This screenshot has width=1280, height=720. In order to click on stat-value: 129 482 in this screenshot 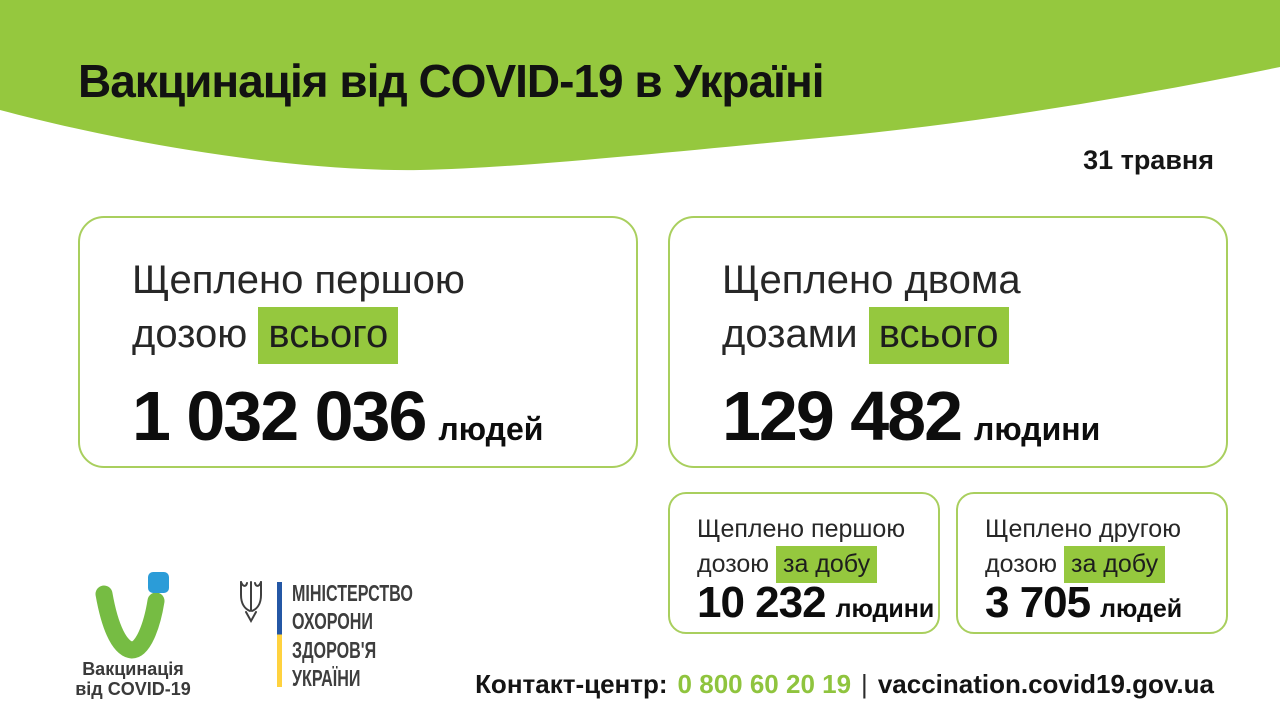, I will do `click(842, 416)`.